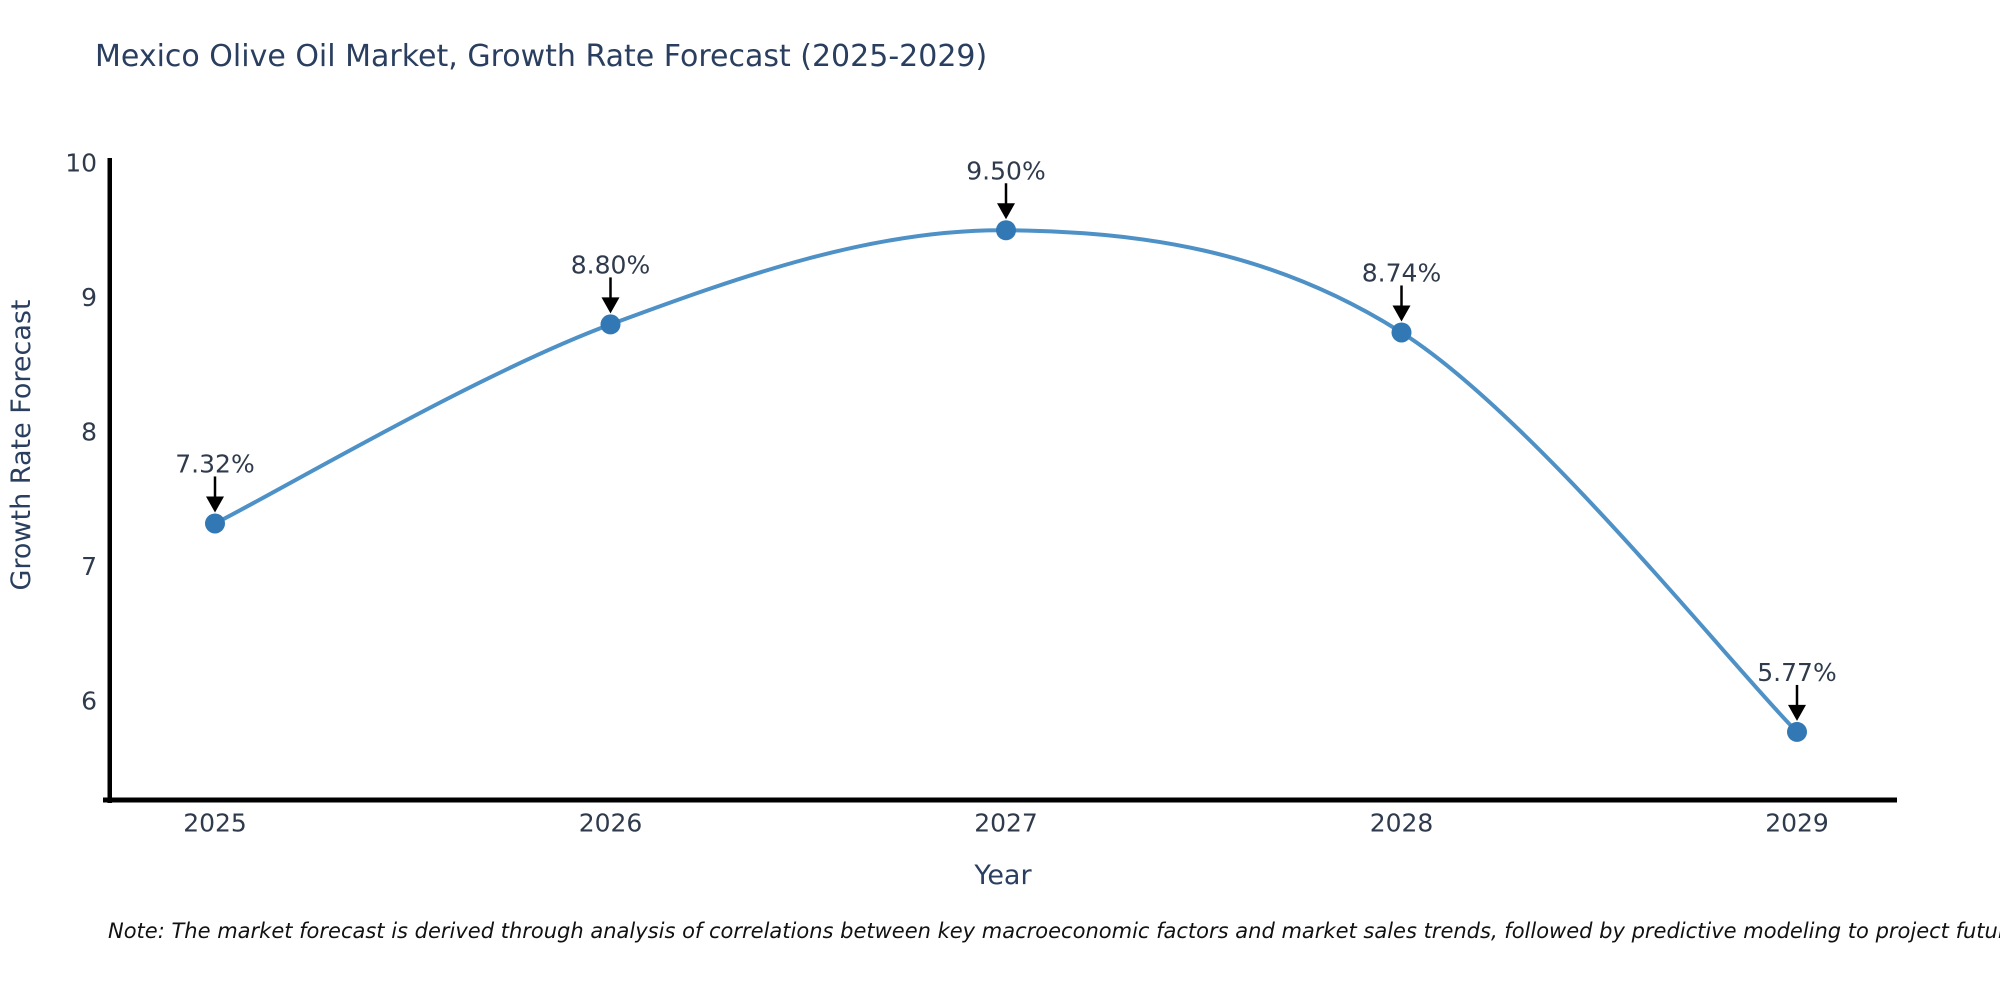 This screenshot has width=2000, height=1000. I want to click on x-tick-label: 2027, so click(1006, 823).